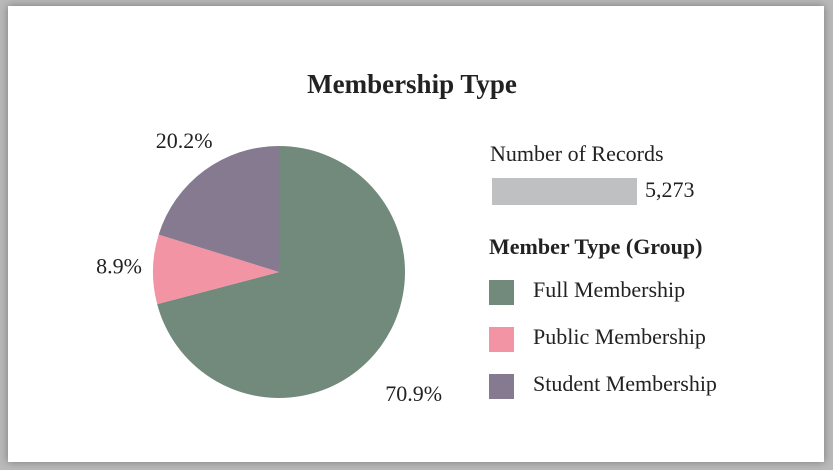 This screenshot has width=833, height=470. Describe the element at coordinates (564, 191) in the screenshot. I see `size-legend-bar` at that location.